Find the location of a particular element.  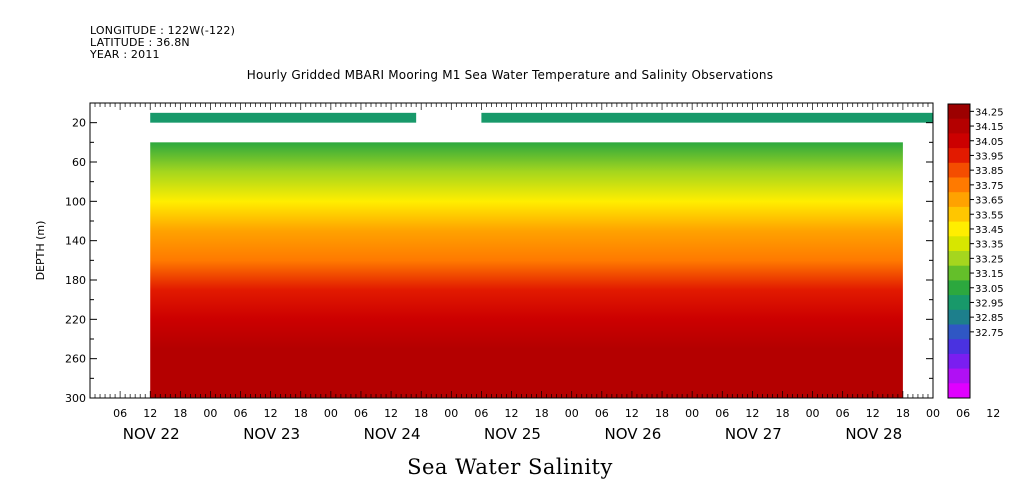

longitude-label: LONGITUDE : 122W(-122) is located at coordinates (163, 30).